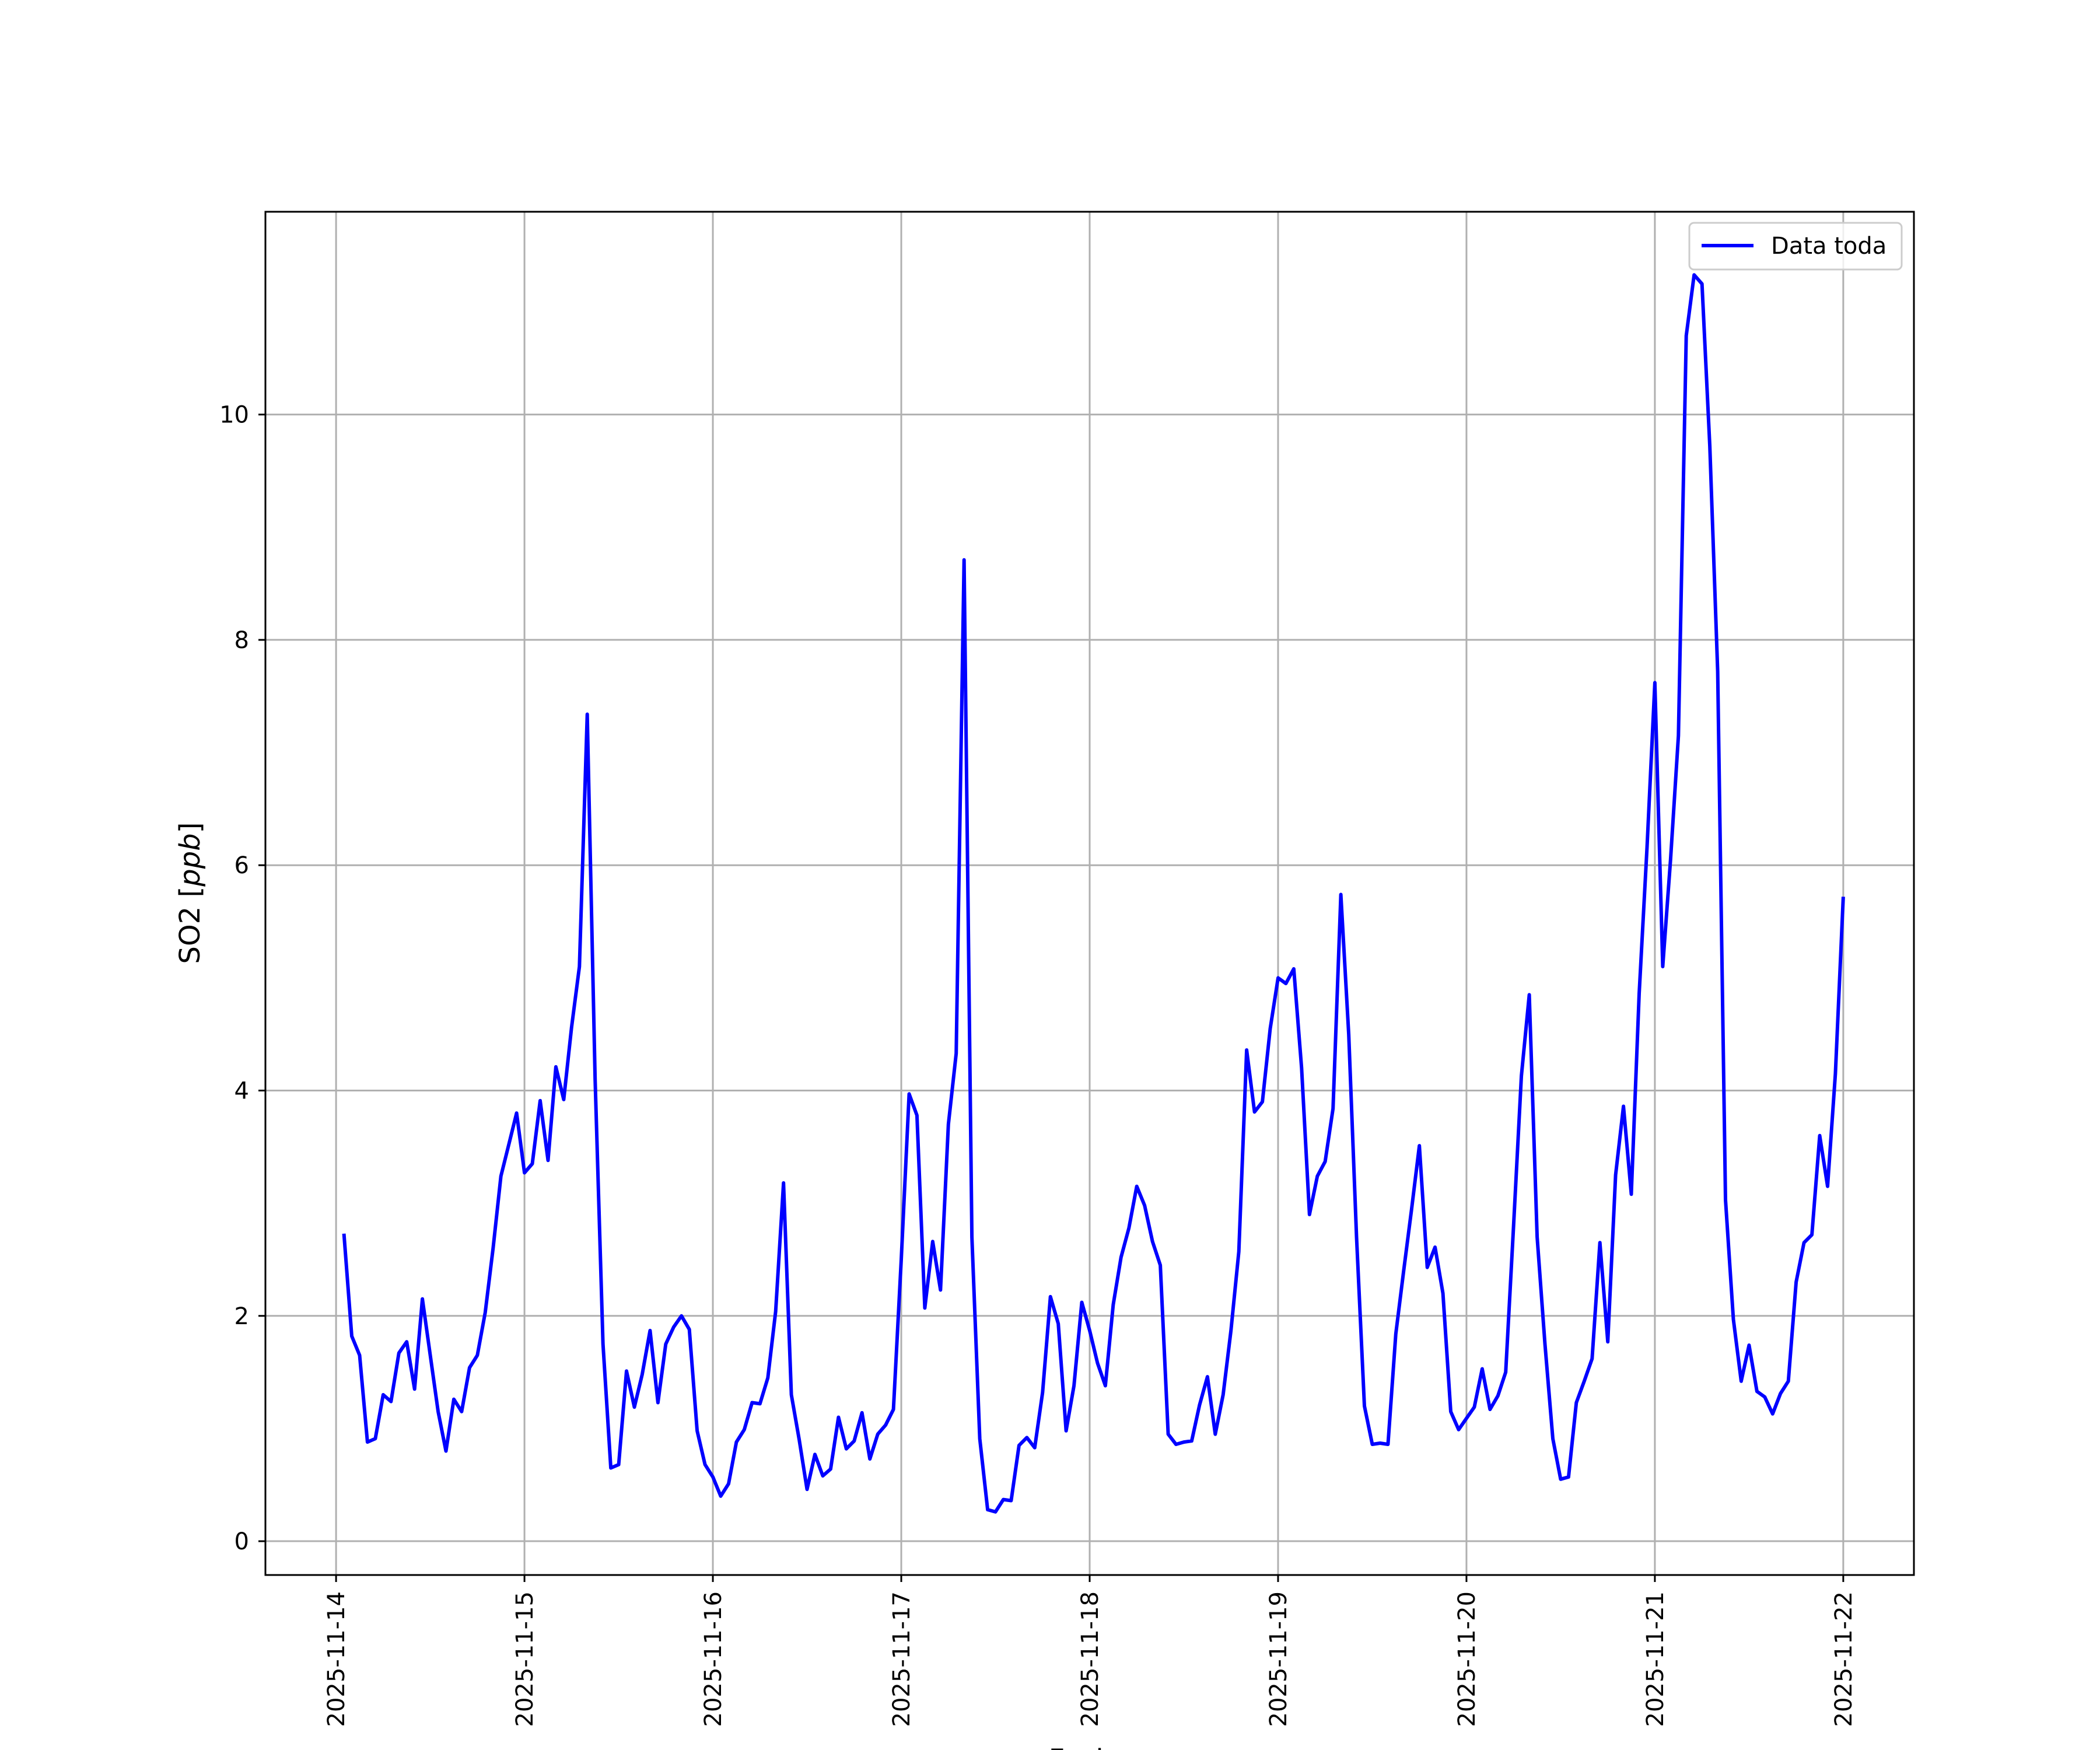 Image resolution: width=2100 pixels, height=1750 pixels. I want to click on y-tick-label-3: 6, so click(242, 865).